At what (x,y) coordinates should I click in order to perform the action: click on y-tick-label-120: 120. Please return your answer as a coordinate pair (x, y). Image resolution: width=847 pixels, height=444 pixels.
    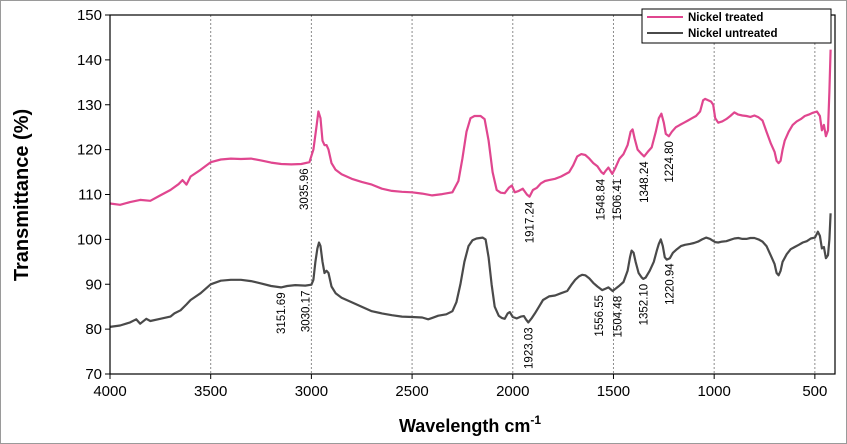
    Looking at the image, I should click on (89, 150).